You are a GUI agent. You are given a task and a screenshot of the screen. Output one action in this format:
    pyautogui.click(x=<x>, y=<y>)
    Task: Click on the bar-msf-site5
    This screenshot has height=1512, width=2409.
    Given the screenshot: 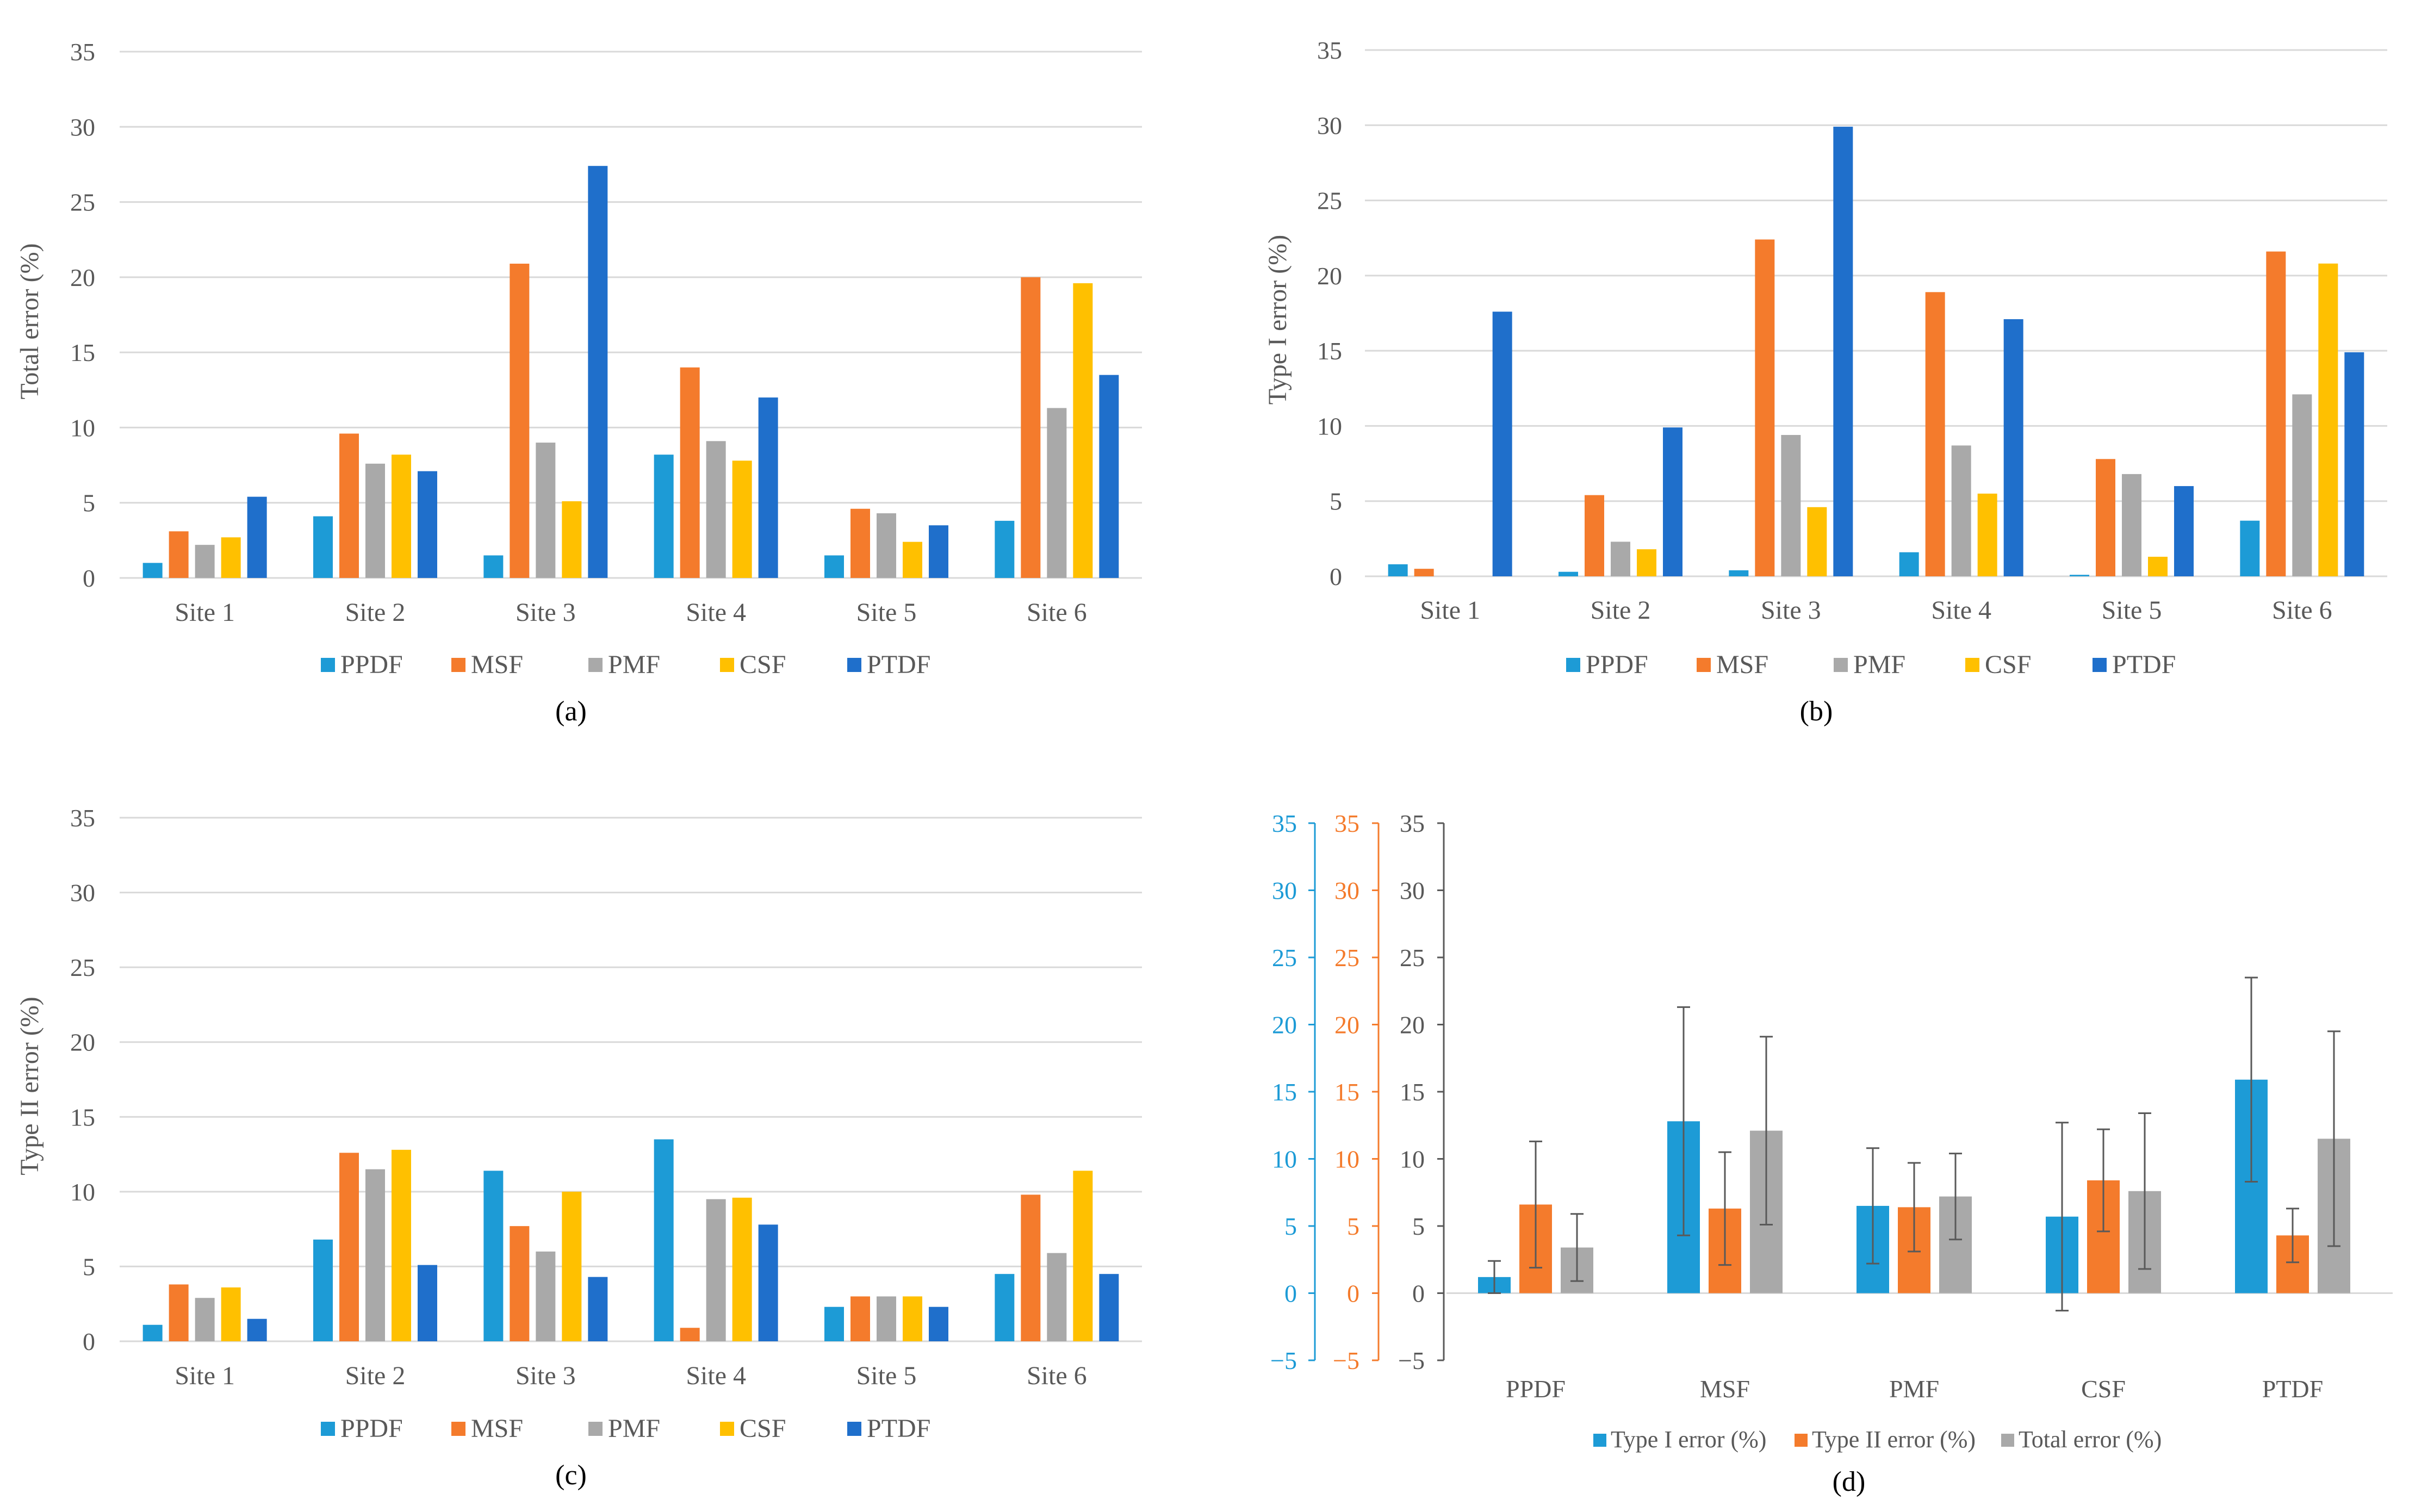 What is the action you would take?
    pyautogui.click(x=2105, y=517)
    